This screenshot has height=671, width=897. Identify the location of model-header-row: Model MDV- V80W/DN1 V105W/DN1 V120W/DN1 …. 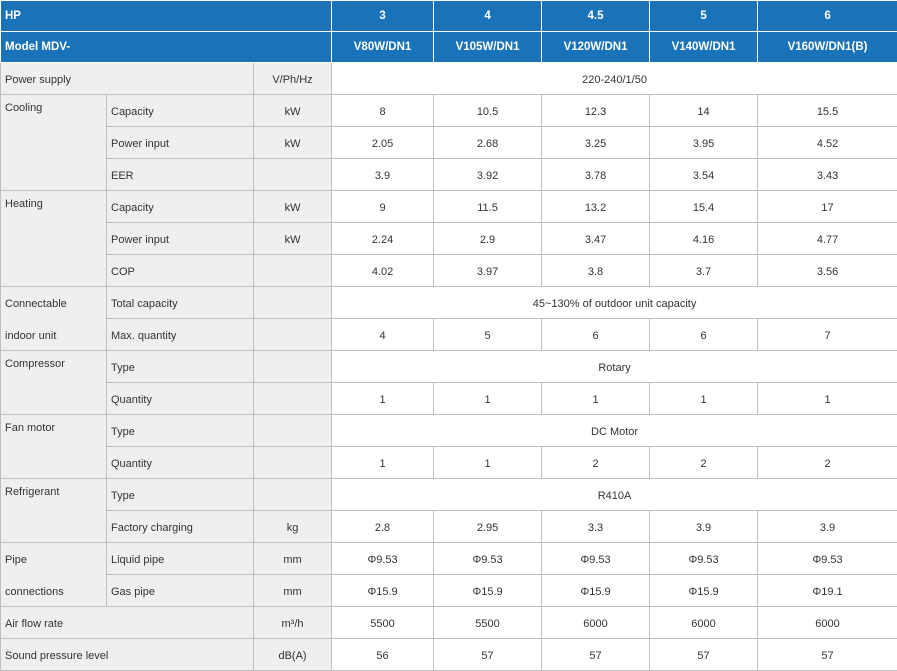
(449, 47).